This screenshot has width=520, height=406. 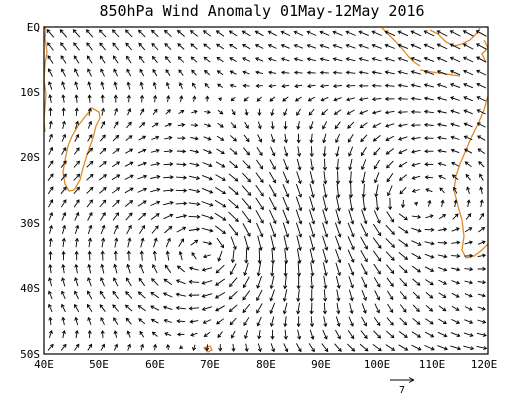 What do you see at coordinates (377, 364) in the screenshot?
I see `x-tick-label: 100E` at bounding box center [377, 364].